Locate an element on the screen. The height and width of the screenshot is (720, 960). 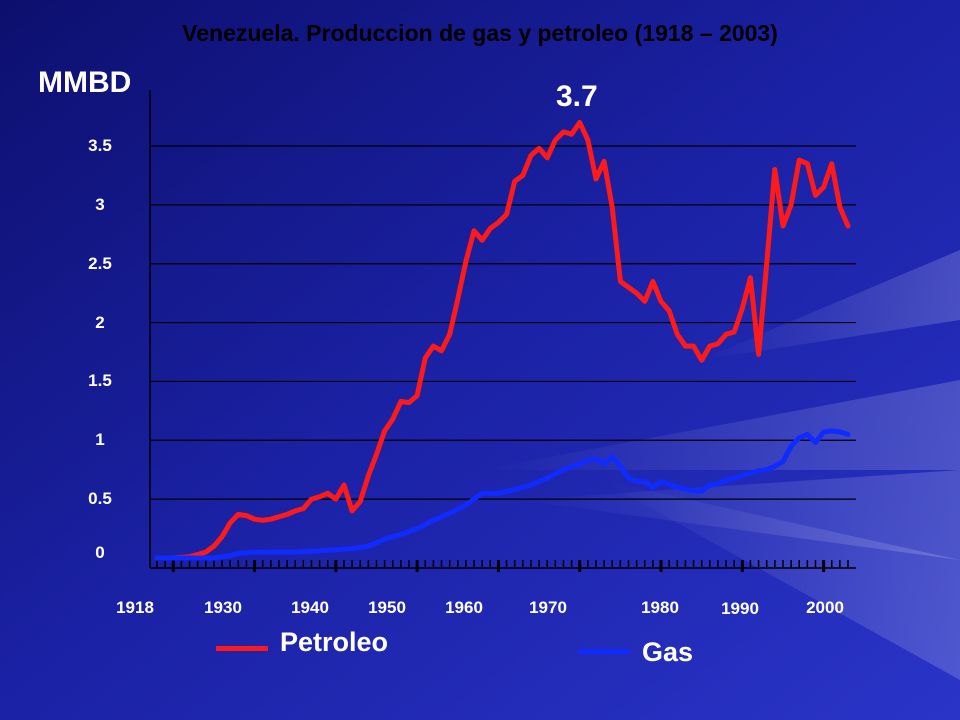
x-tick-label: 1970 is located at coordinates (548, 607).